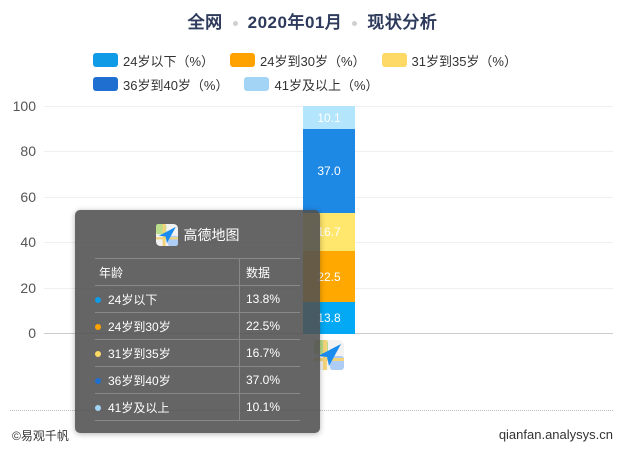 This screenshot has height=452, width=625. I want to click on legend-item-under-24: 24岁以下（%）, so click(153, 60).